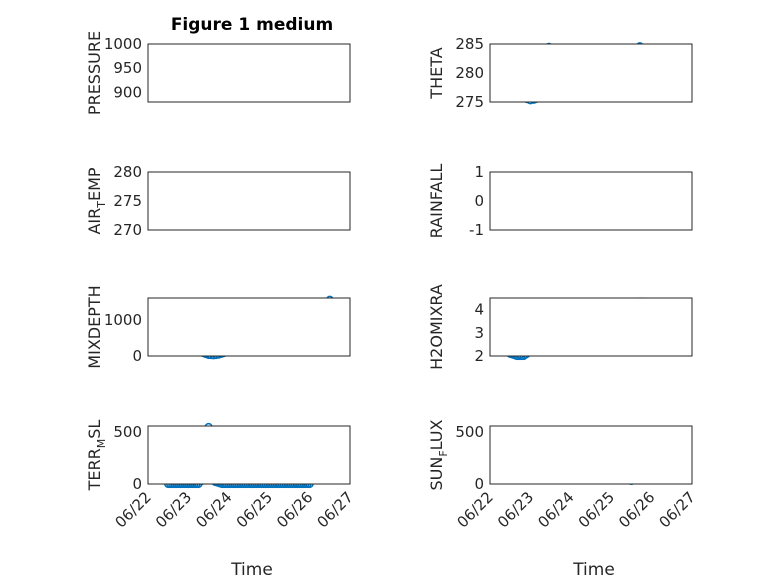 The height and width of the screenshot is (583, 778). Describe the element at coordinates (469, 102) in the screenshot. I see `theta-y-tick-label: 275` at that location.